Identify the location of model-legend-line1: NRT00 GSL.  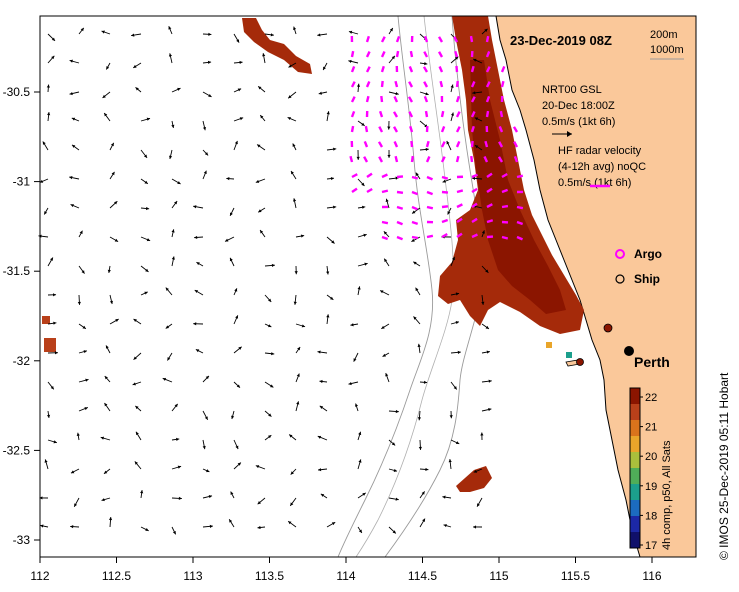
(572, 90).